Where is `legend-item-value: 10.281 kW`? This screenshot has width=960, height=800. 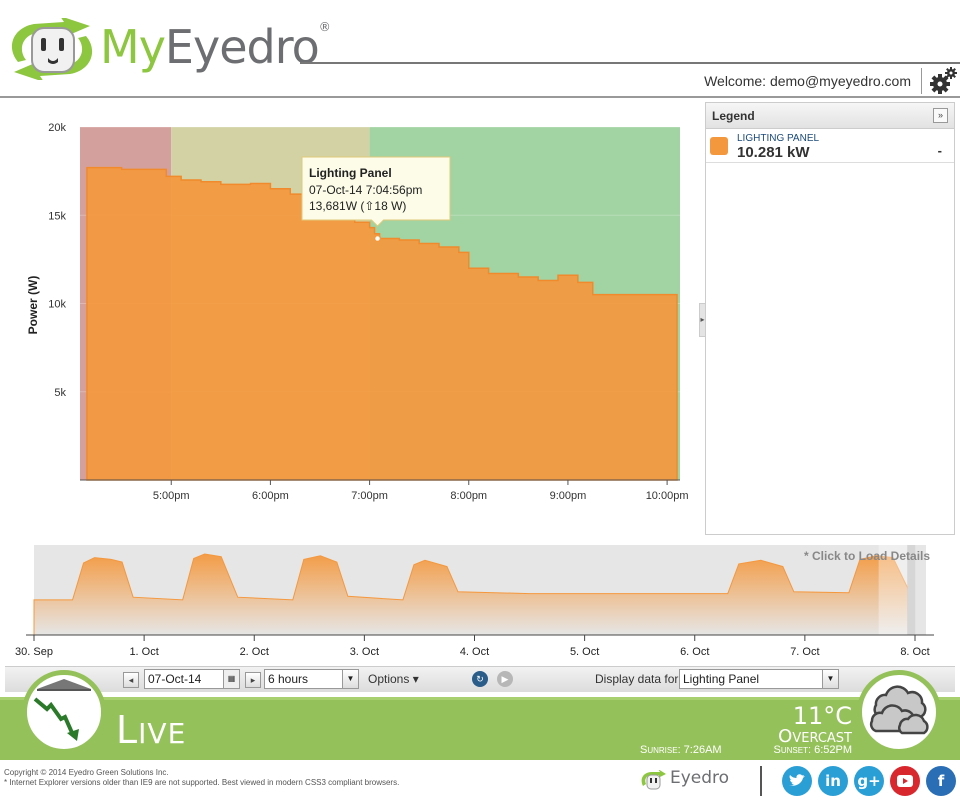 legend-item-value: 10.281 kW is located at coordinates (773, 152).